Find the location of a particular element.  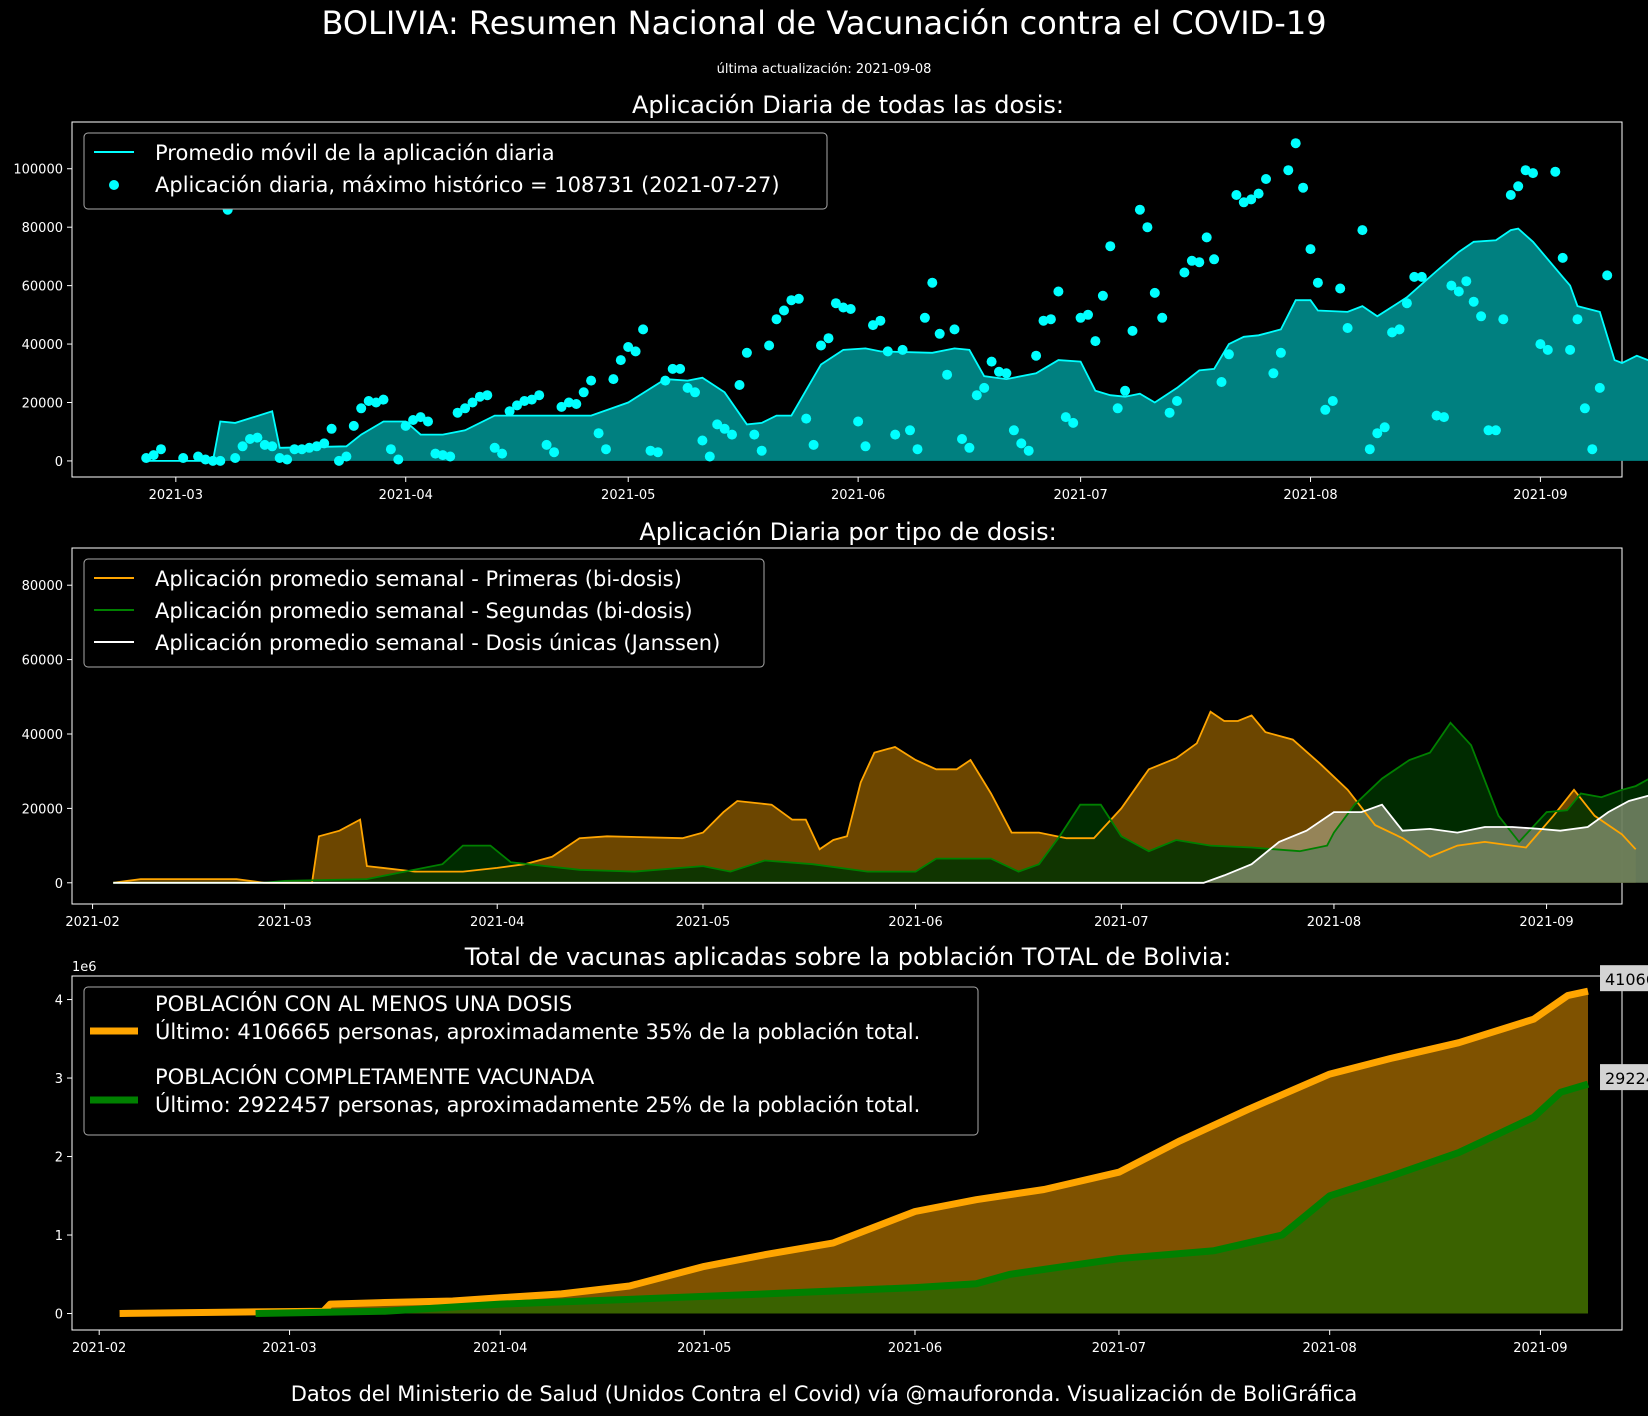

panel1-x-tick-label: 2021-08 is located at coordinates (1310, 495).